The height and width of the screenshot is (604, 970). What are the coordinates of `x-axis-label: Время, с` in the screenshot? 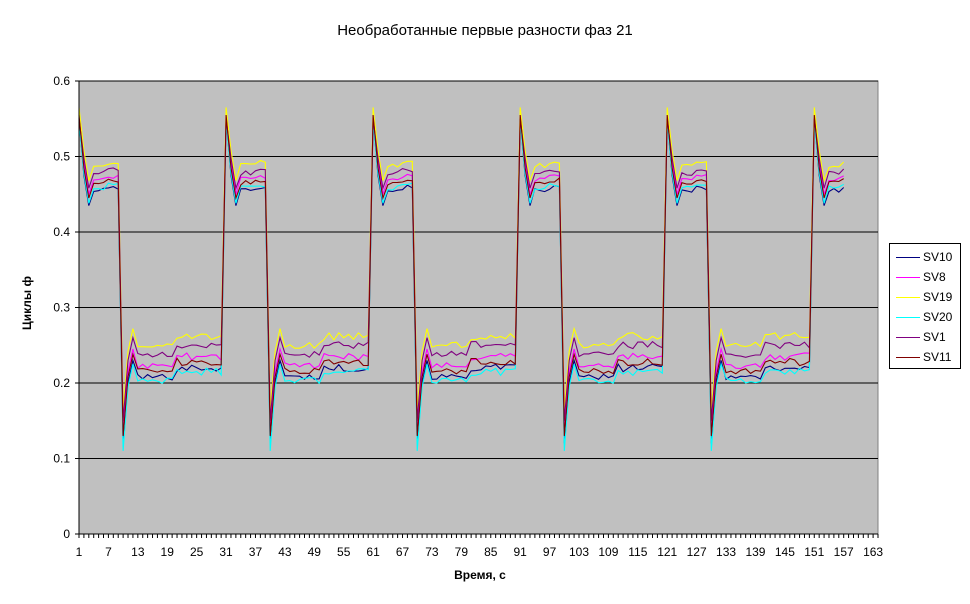 It's located at (480, 575).